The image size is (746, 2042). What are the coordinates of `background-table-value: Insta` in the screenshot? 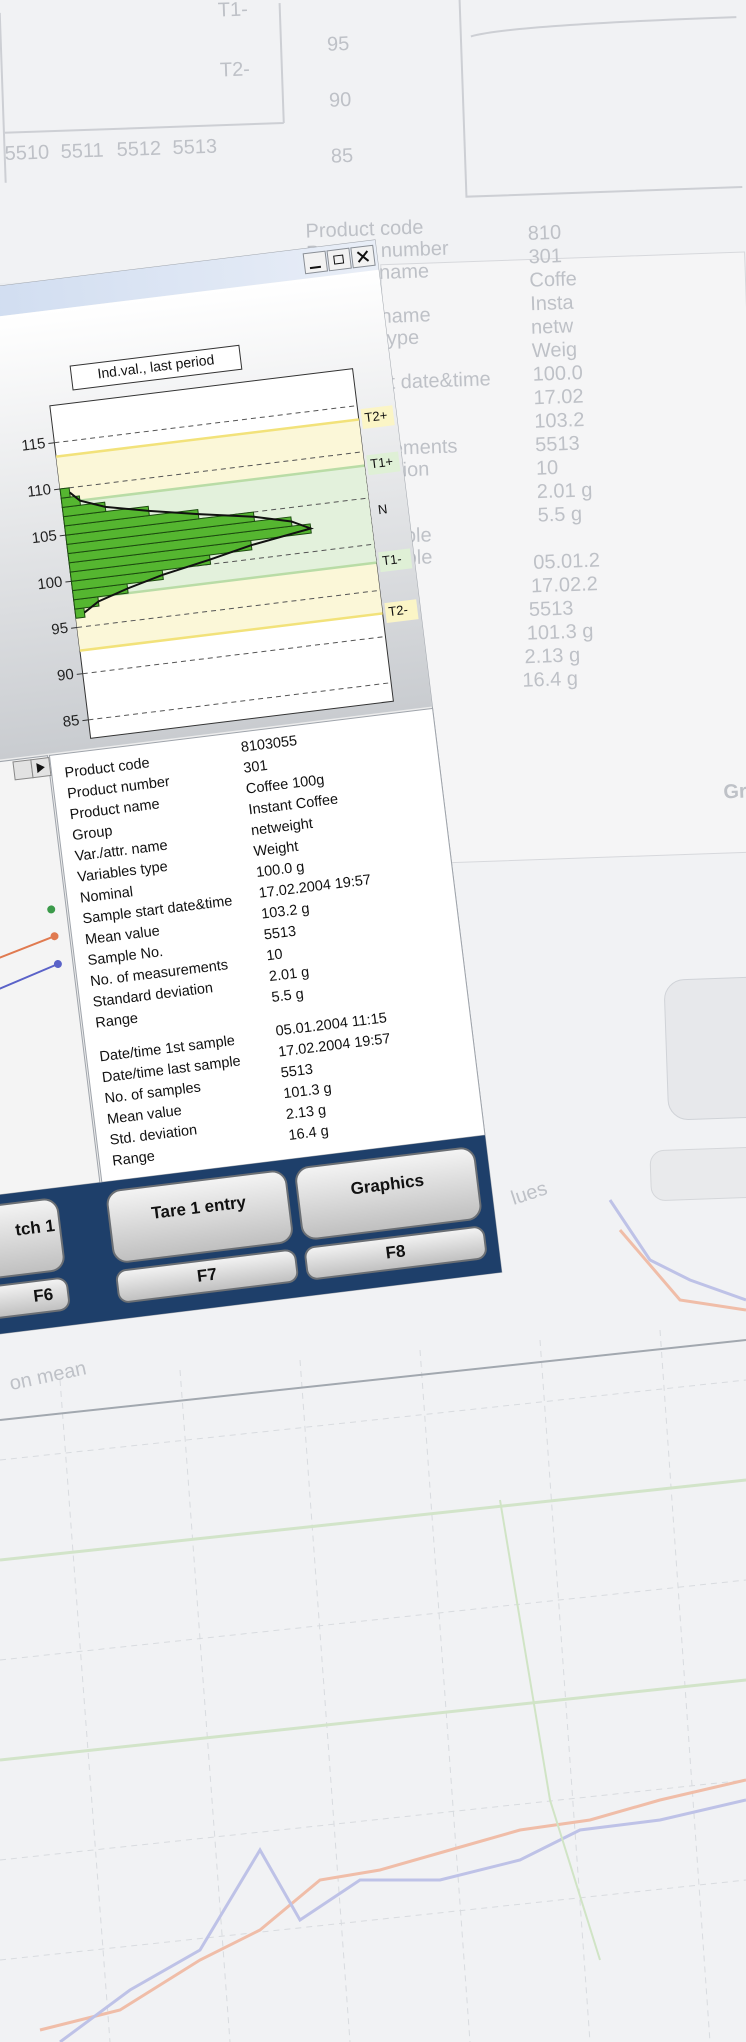 It's located at (552, 304).